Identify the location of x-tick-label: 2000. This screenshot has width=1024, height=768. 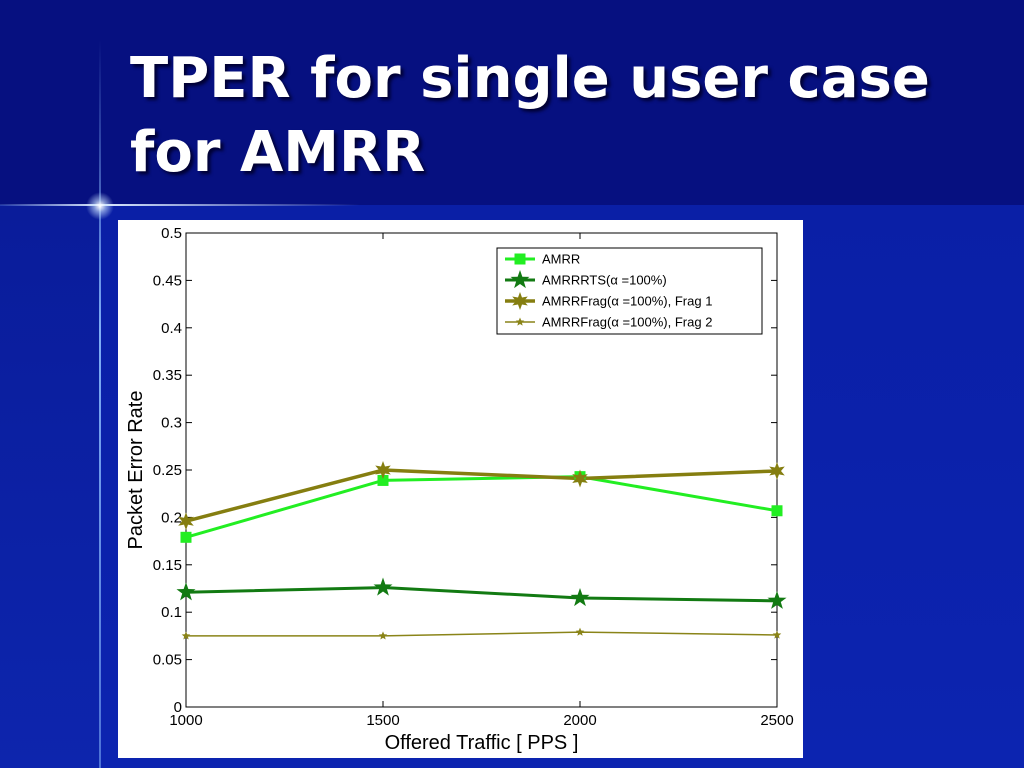
(579, 720).